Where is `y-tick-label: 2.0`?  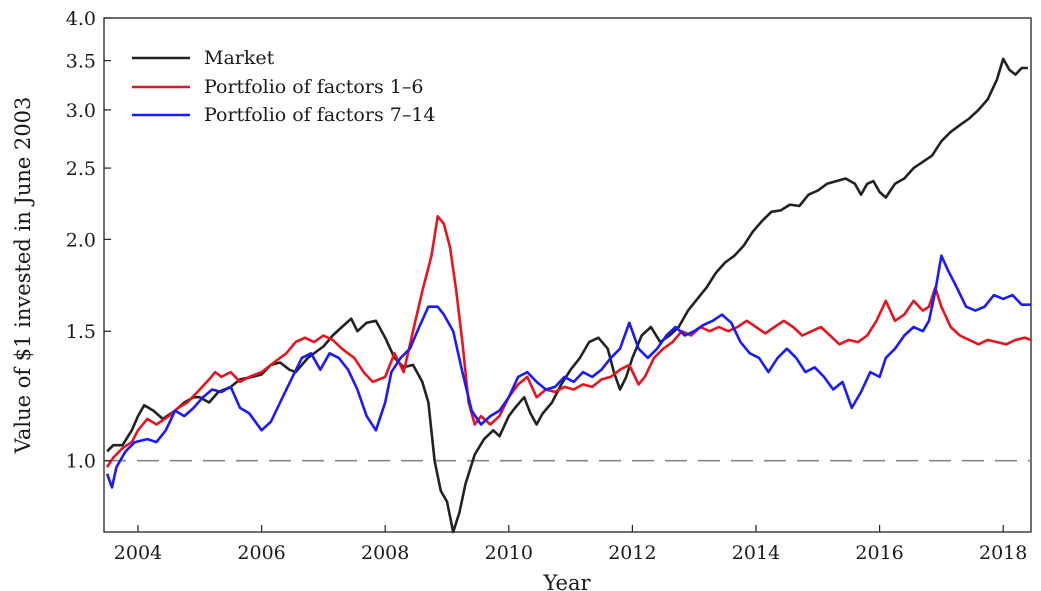 y-tick-label: 2.0 is located at coordinates (81, 240).